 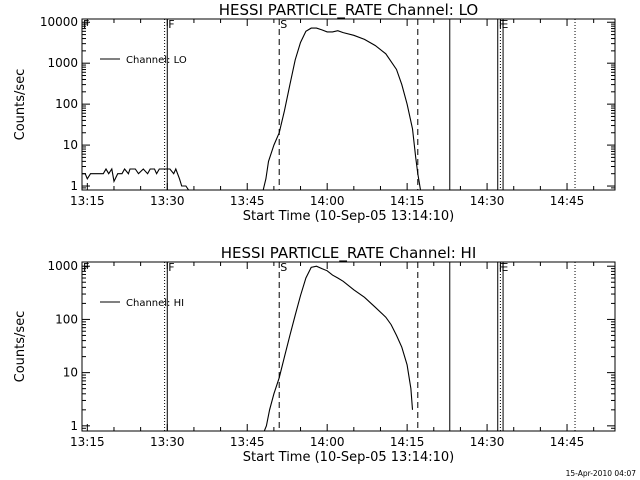 What do you see at coordinates (156, 60) in the screenshot?
I see `legend-label: Channel: LO` at bounding box center [156, 60].